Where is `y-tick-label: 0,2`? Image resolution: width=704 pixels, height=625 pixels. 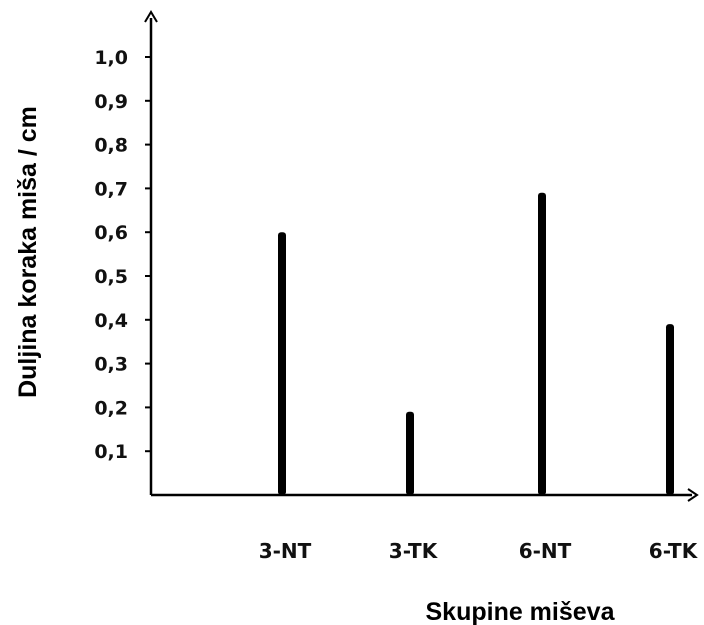
y-tick-label: 0,2 is located at coordinates (111, 408).